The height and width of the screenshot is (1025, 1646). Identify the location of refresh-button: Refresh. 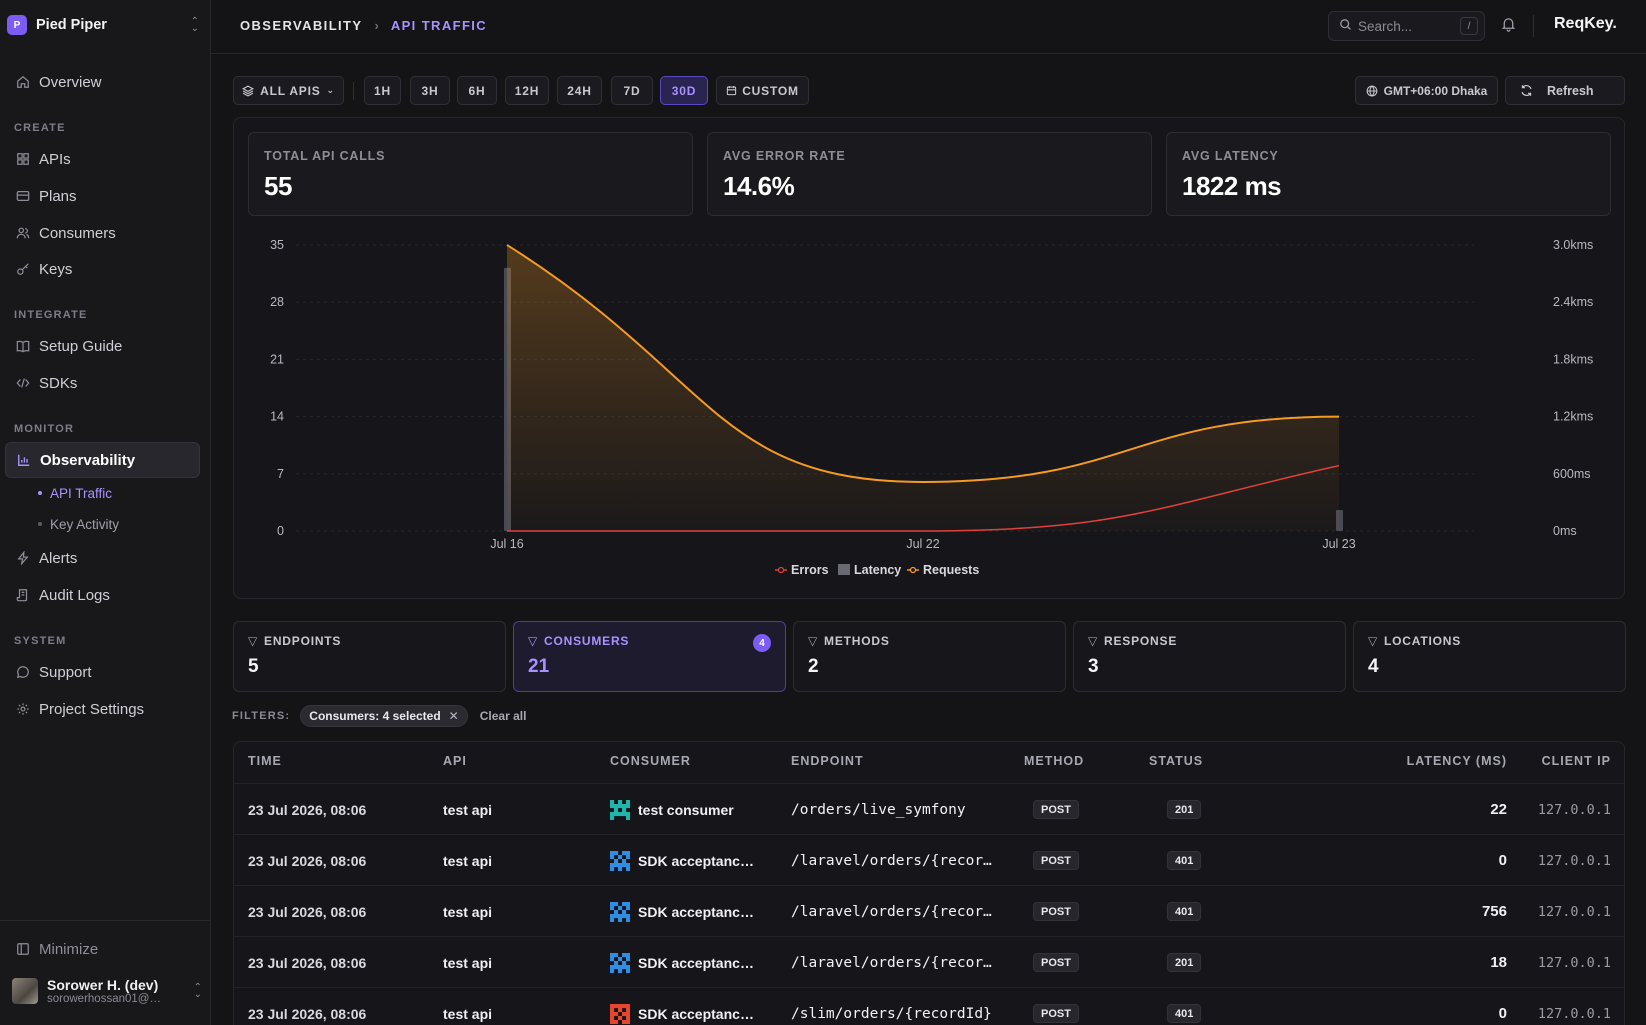
(1565, 90).